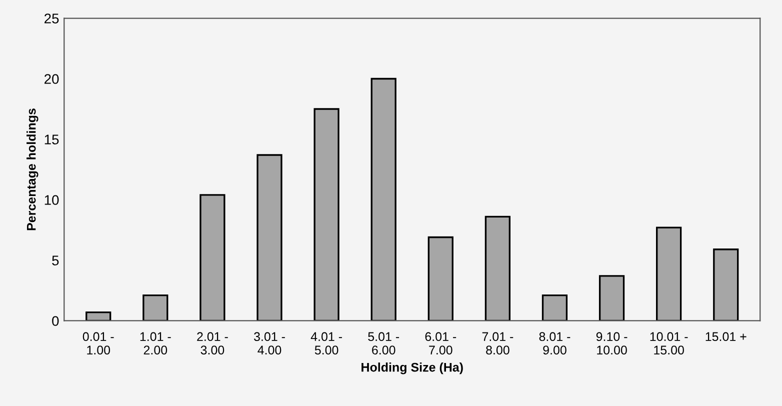 The image size is (782, 406). Describe the element at coordinates (155, 343) in the screenshot. I see `x-tick-label: 1.01 - 2.00` at that location.